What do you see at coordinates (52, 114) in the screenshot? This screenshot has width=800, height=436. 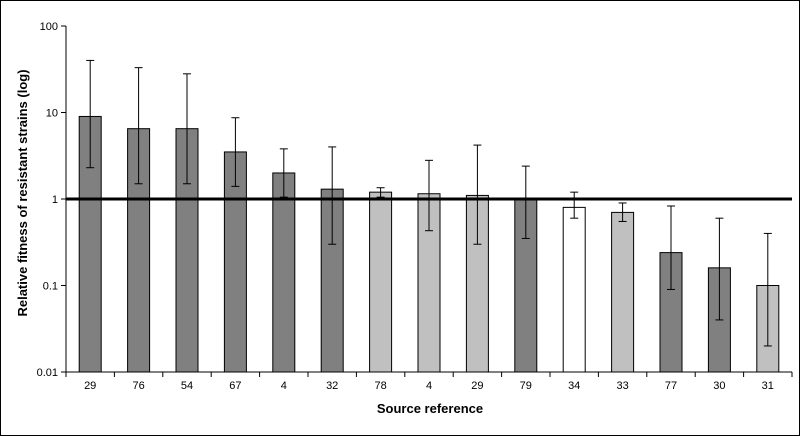 I see `y-tick-label: 10` at bounding box center [52, 114].